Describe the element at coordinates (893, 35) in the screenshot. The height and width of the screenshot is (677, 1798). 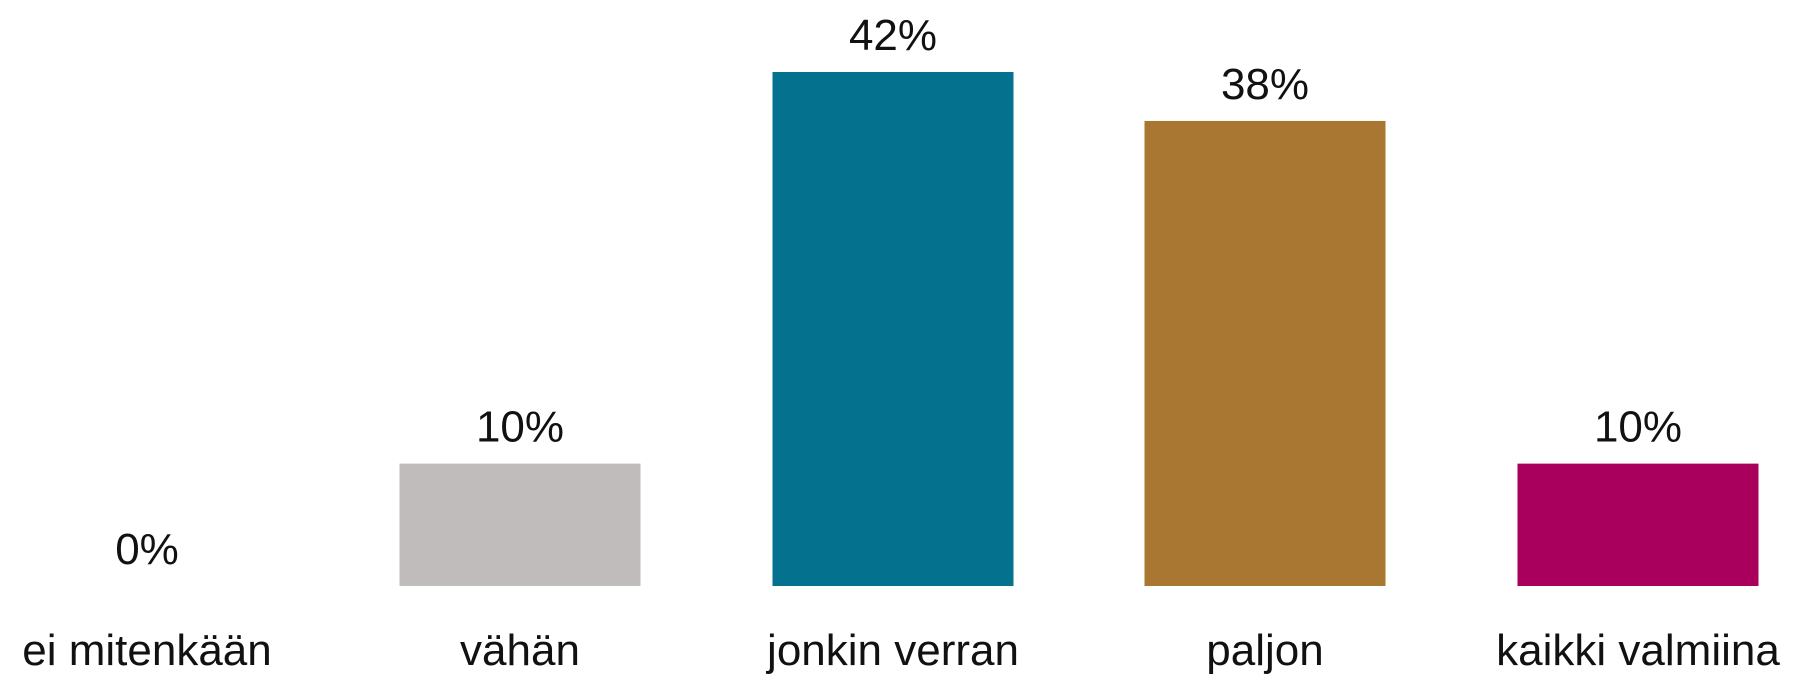
I see `bar-value-label-2: 42%` at that location.